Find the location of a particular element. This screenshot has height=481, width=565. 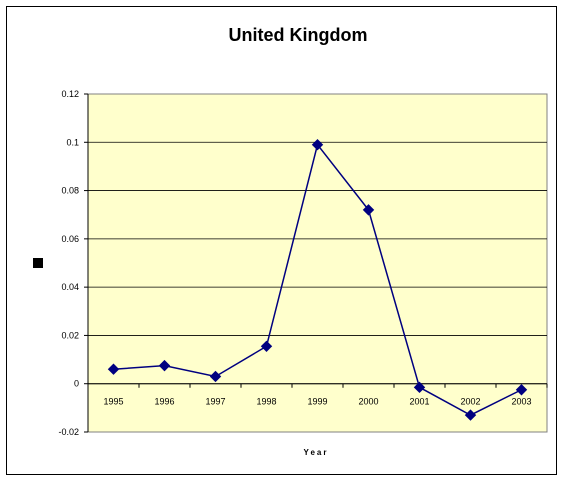

legend-marker is located at coordinates (38, 263).